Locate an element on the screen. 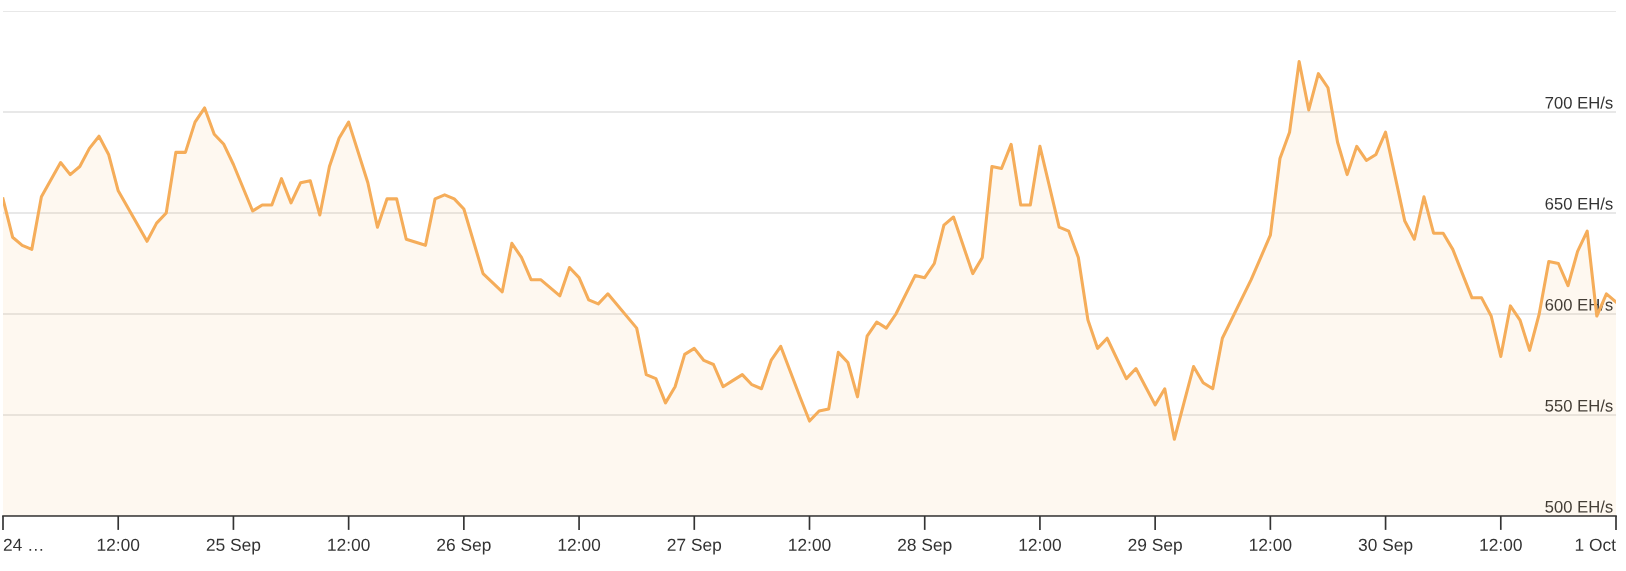  y-tick-label: 650 EH/s is located at coordinates (1579, 203).